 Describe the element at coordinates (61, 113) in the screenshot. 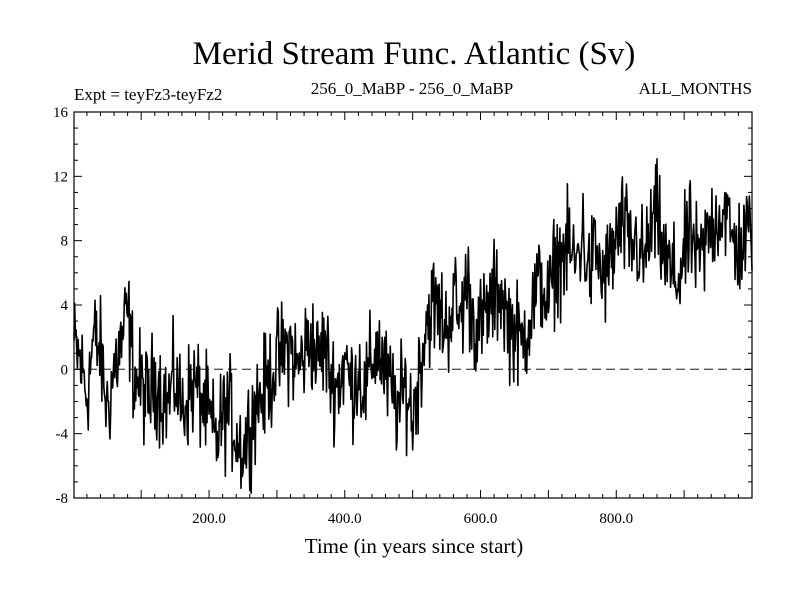

I see `y-tick-label: 16` at that location.